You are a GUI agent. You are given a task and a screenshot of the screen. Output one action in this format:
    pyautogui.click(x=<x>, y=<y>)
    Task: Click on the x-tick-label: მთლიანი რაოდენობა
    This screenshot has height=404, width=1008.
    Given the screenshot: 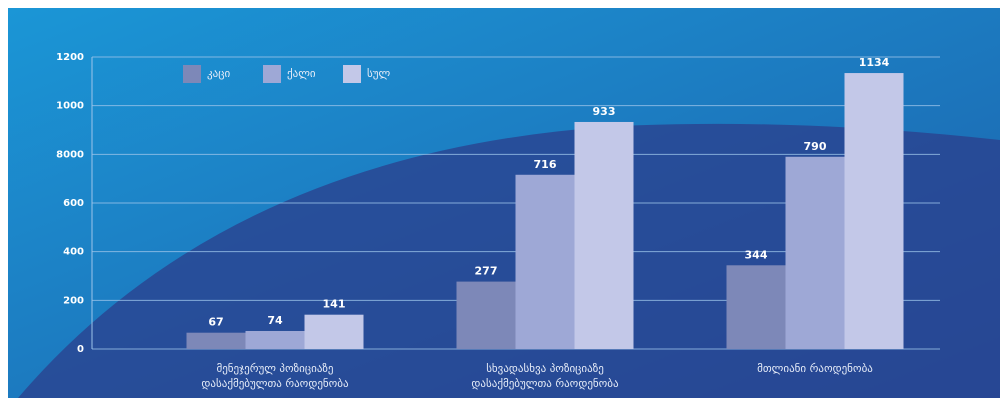 What is the action you would take?
    pyautogui.click(x=815, y=368)
    